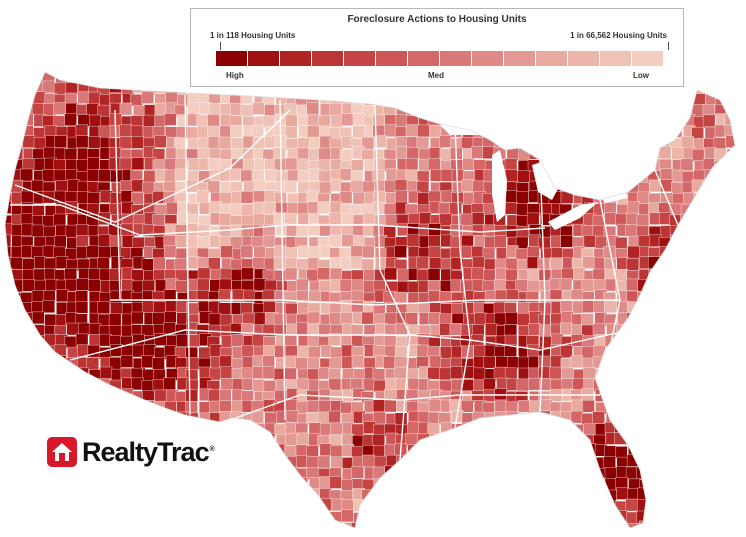 Image resolution: width=746 pixels, height=537 pixels. Describe the element at coordinates (328, 58) in the screenshot. I see `legend-swatch` at that location.